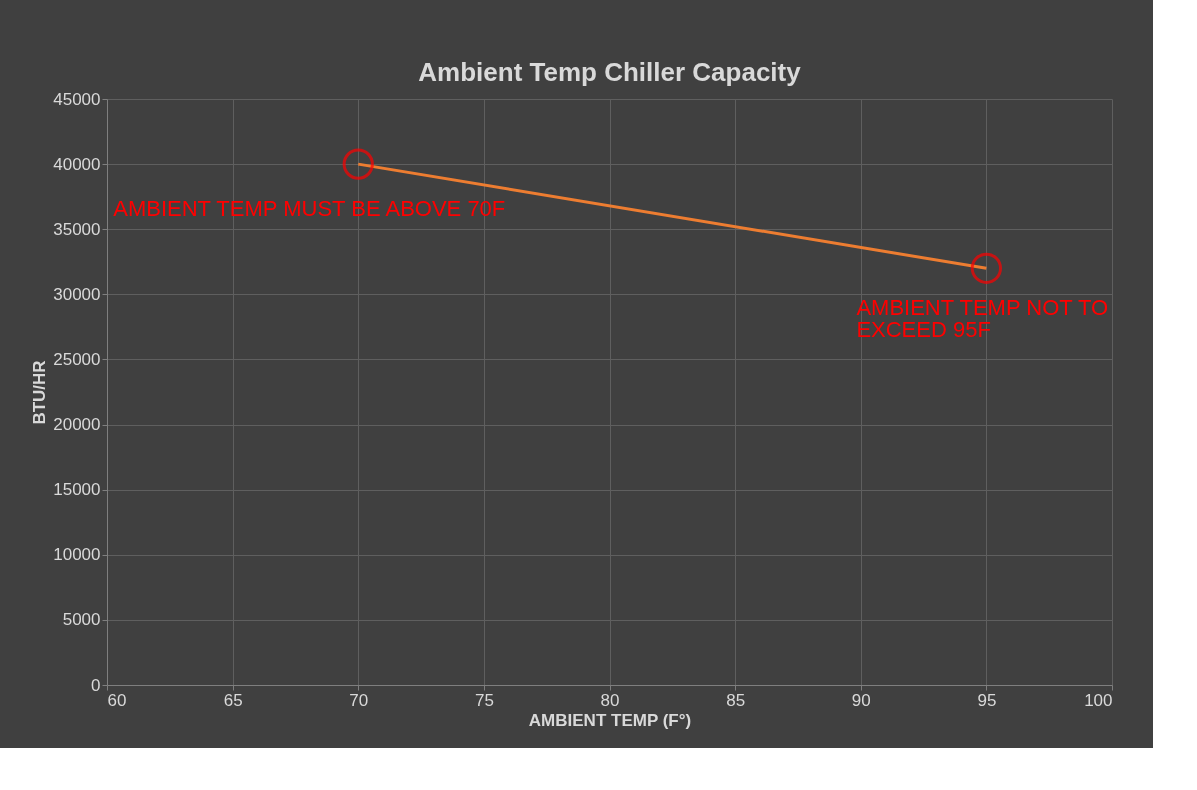 The image size is (1197, 790). Describe the element at coordinates (484, 700) in the screenshot. I see `x-tick-label: 75` at that location.